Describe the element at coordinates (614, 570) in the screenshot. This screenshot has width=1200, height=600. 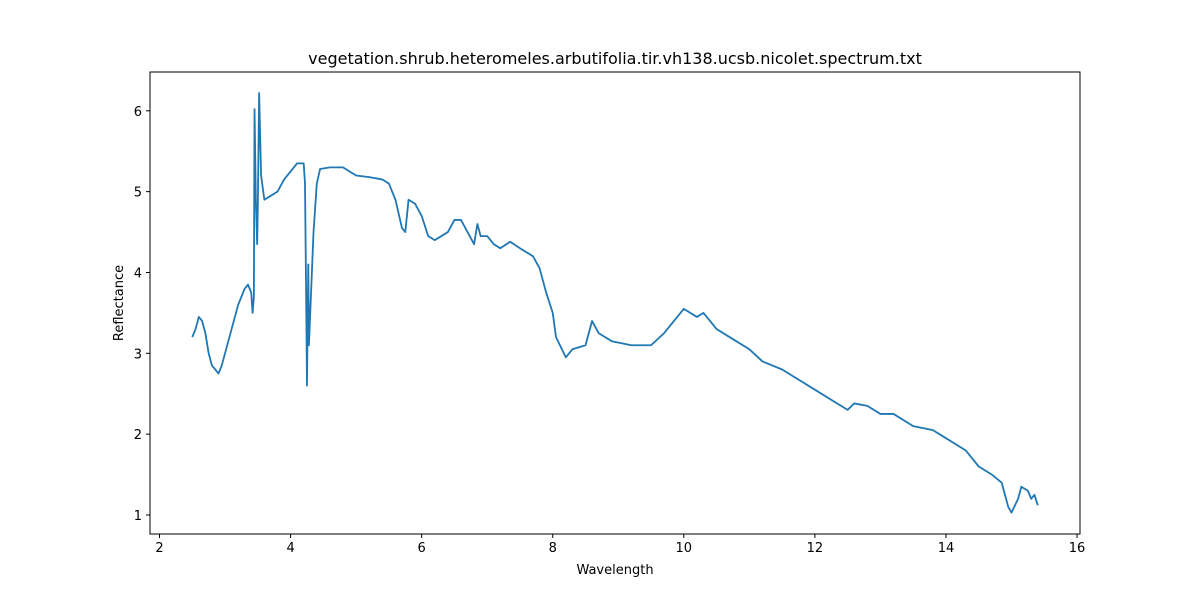
I see `x-axis-label: Wavelength` at that location.